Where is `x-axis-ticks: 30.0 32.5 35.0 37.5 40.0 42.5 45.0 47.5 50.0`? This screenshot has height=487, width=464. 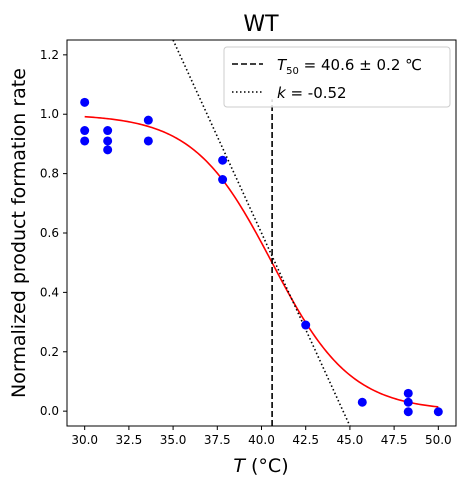 x-axis-ticks: 30.0 32.5 35.0 37.5 40.0 42.5 45.0 47.5 50.0 is located at coordinates (261, 436).